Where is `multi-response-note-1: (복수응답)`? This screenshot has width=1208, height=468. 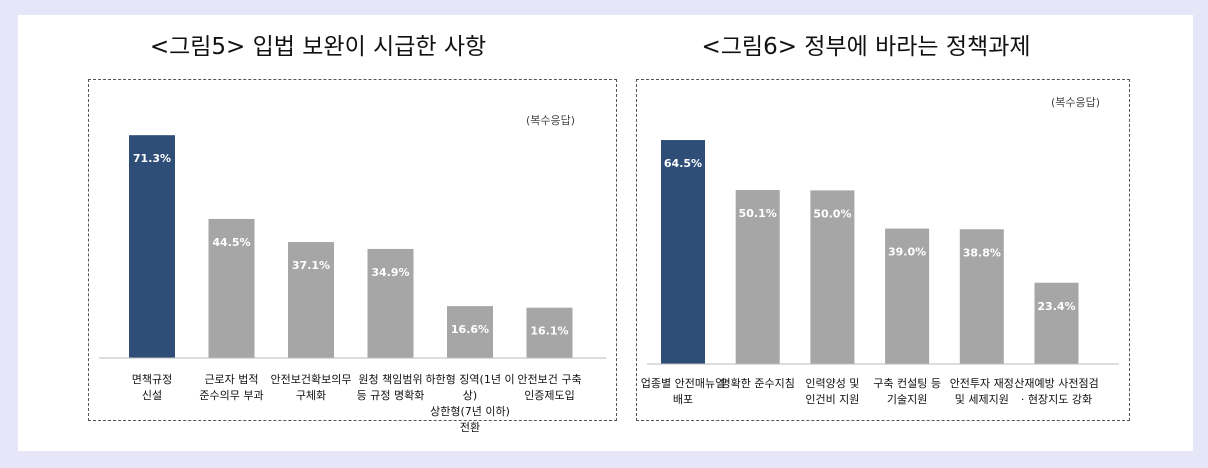 multi-response-note-1: (복수응답) is located at coordinates (551, 120).